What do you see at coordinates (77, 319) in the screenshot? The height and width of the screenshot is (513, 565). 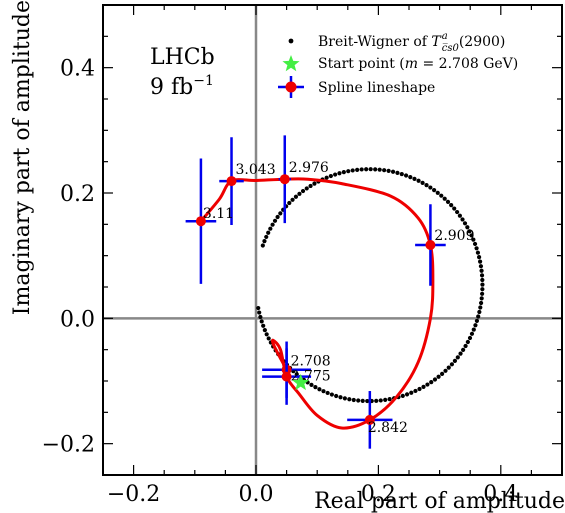 I see `y-tick-label: 0.0` at bounding box center [77, 319].